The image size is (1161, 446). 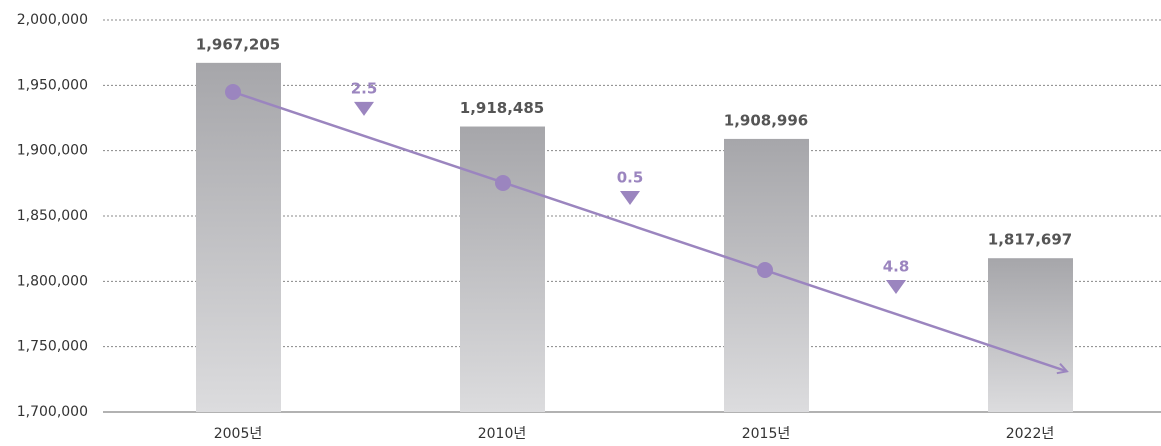 I want to click on y-tick-label: 1,700,000, so click(x=52, y=412).